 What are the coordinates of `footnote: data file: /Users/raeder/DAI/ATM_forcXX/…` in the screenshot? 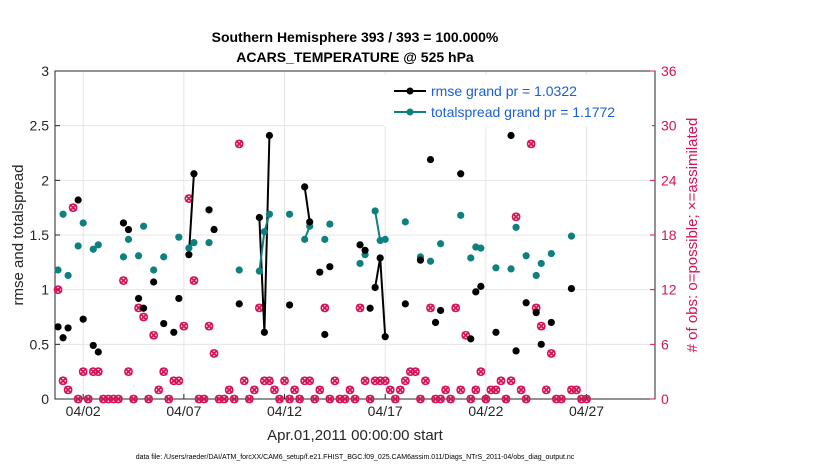 It's located at (355, 457).